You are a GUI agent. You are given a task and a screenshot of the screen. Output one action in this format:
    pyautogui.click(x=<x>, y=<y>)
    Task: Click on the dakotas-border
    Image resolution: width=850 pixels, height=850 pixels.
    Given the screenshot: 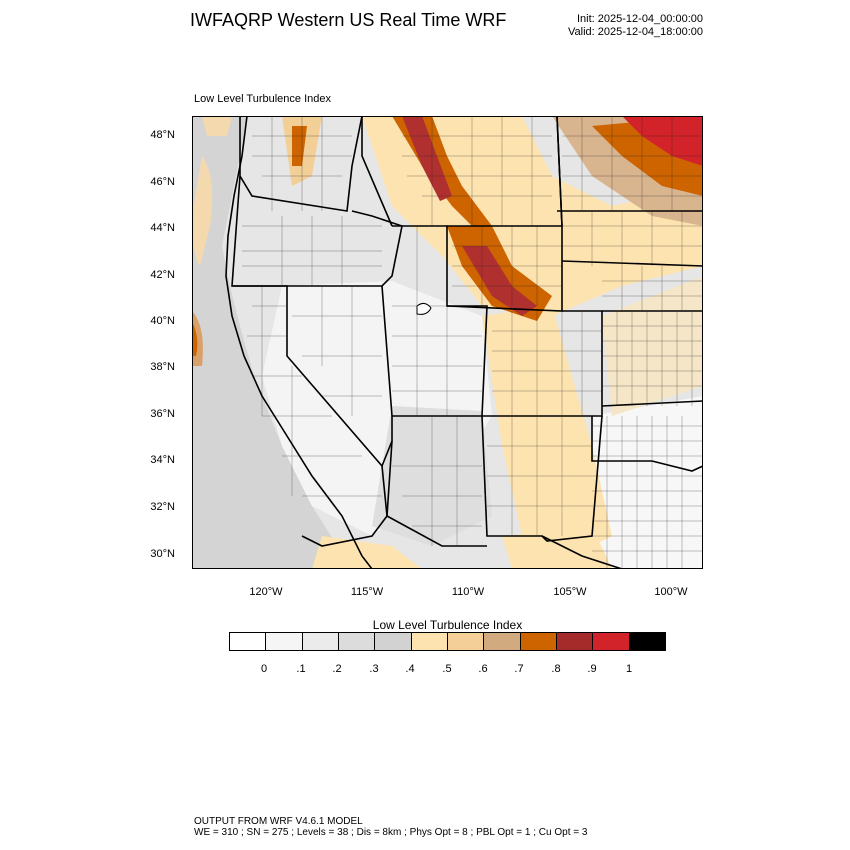 What is the action you would take?
    pyautogui.click(x=629, y=171)
    